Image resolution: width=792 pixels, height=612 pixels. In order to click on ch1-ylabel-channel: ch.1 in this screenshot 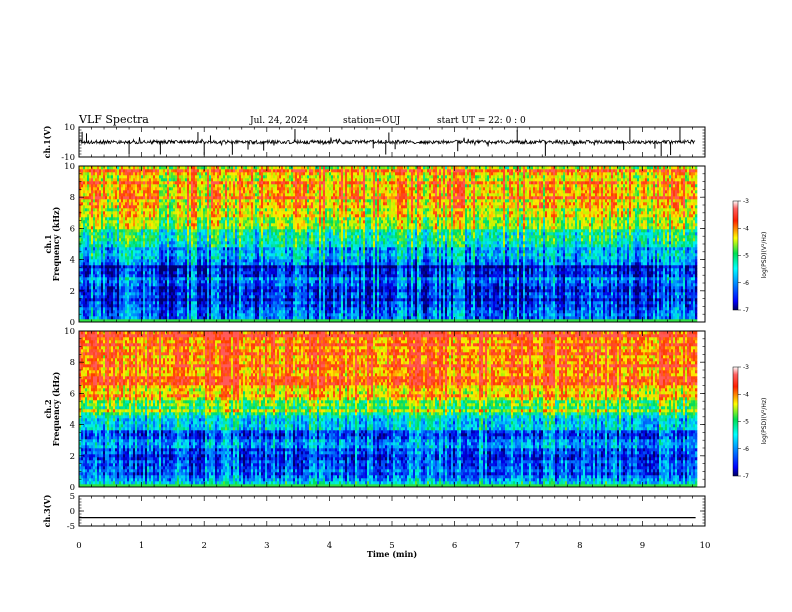, I will do `click(48, 243)`.